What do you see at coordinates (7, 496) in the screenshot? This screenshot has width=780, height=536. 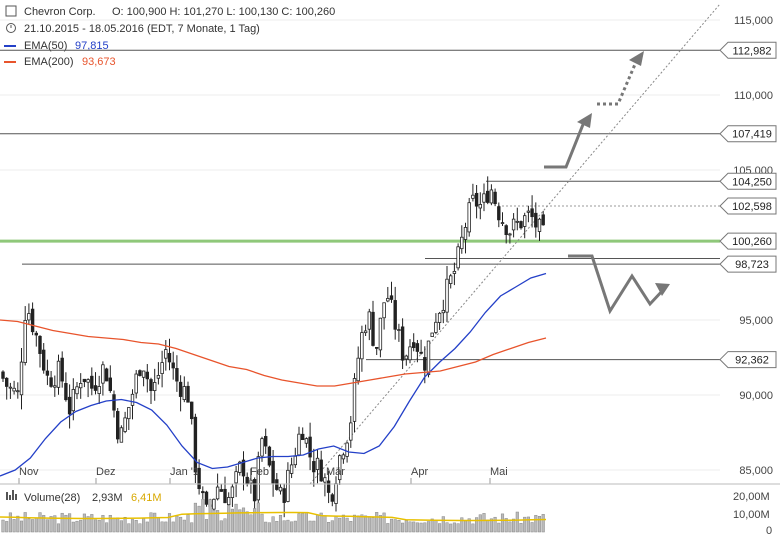 I see `volume-icon` at bounding box center [7, 496].